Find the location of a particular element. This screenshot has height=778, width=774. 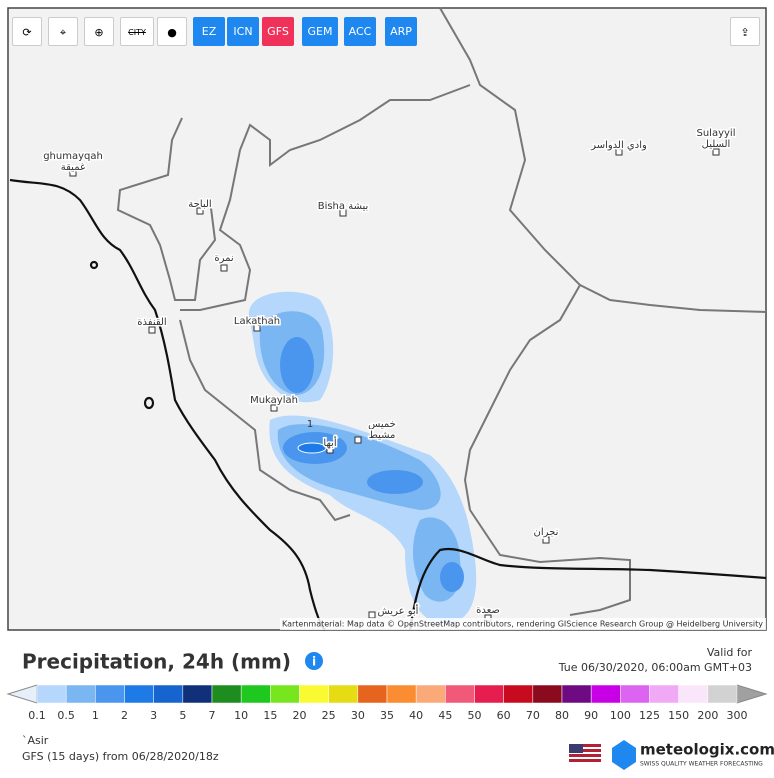

model-button: GFS is located at coordinates (278, 31).